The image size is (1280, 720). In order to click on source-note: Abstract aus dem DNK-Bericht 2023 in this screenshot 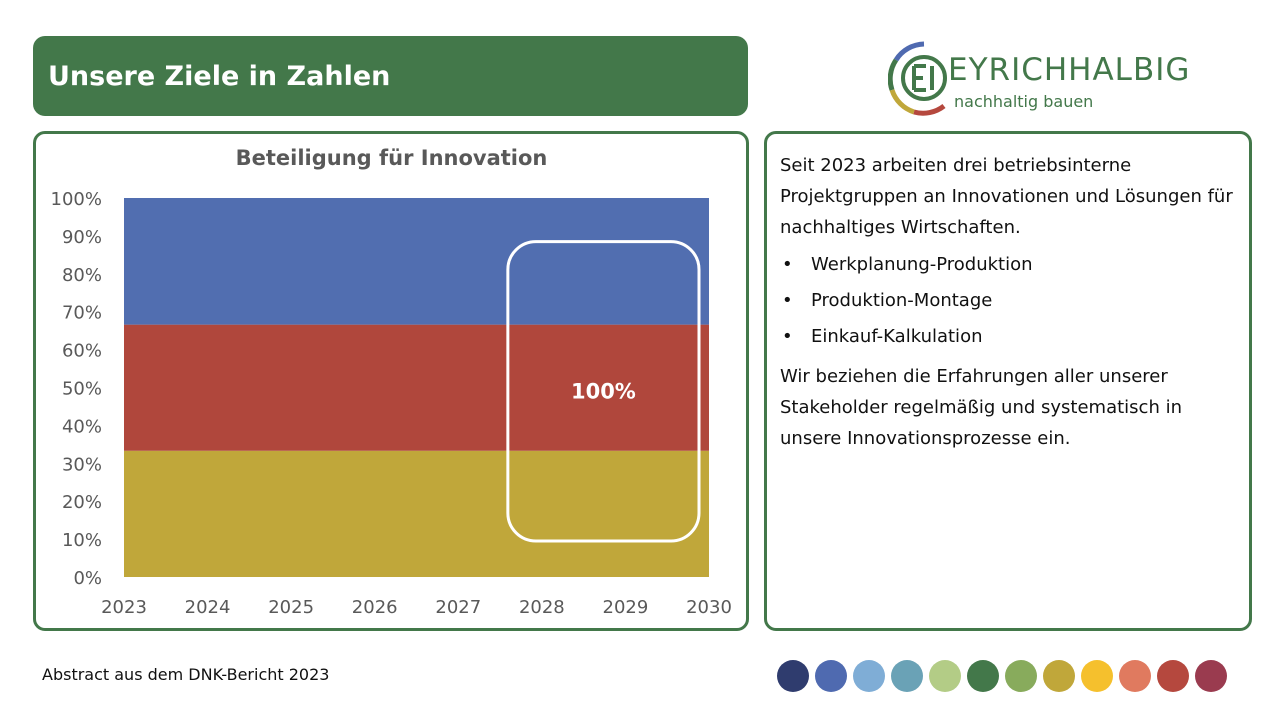, I will do `click(186, 674)`.